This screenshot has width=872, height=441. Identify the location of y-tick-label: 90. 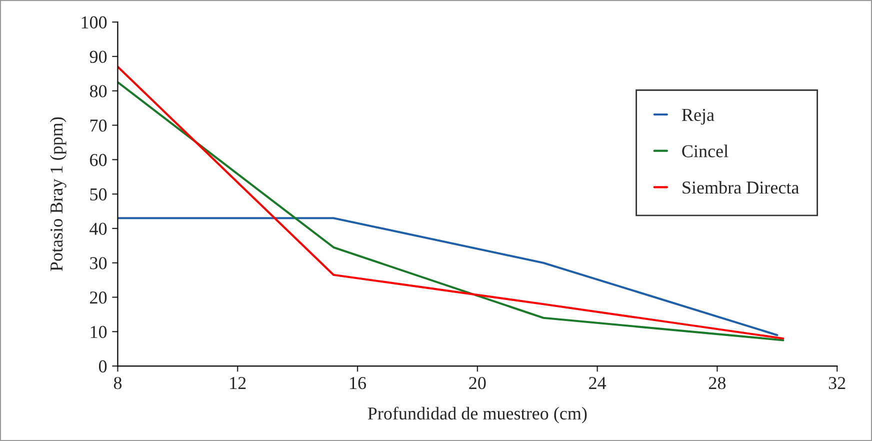
(98, 56).